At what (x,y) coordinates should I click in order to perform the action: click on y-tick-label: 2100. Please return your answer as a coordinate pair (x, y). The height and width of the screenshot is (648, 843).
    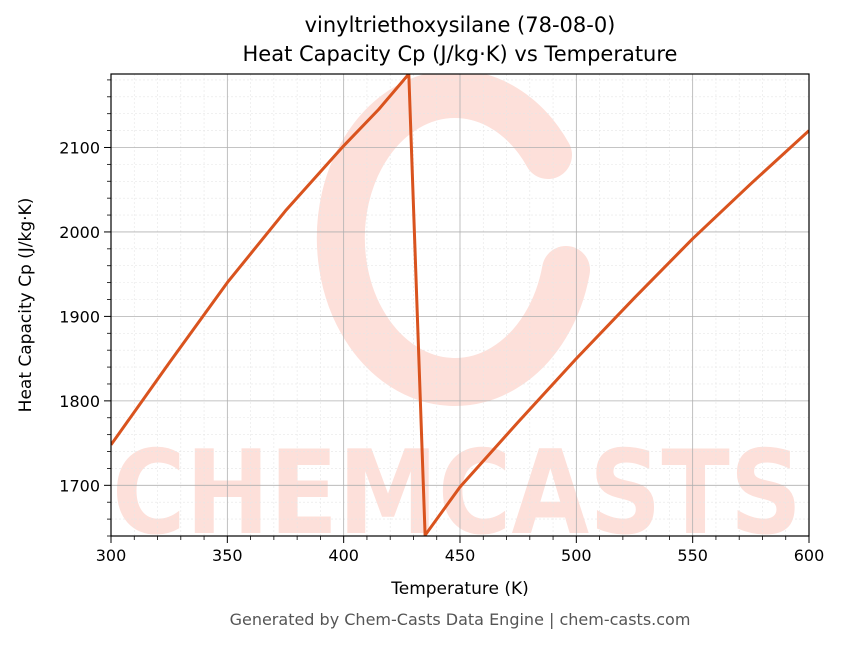
    Looking at the image, I should click on (79, 147).